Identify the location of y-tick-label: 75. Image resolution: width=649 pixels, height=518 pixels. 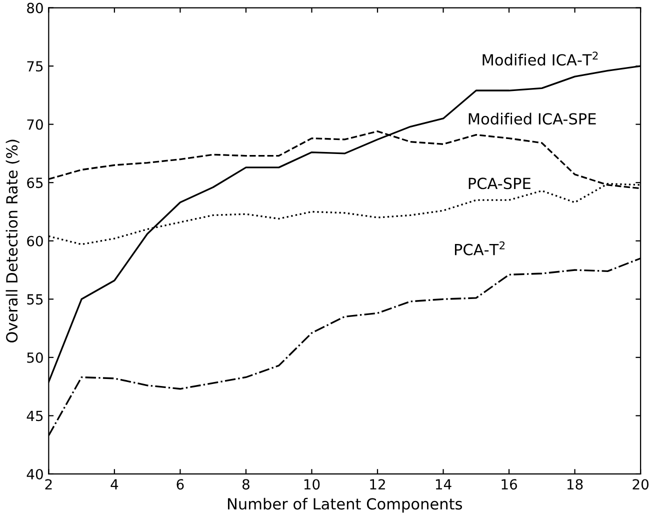
(35, 66).